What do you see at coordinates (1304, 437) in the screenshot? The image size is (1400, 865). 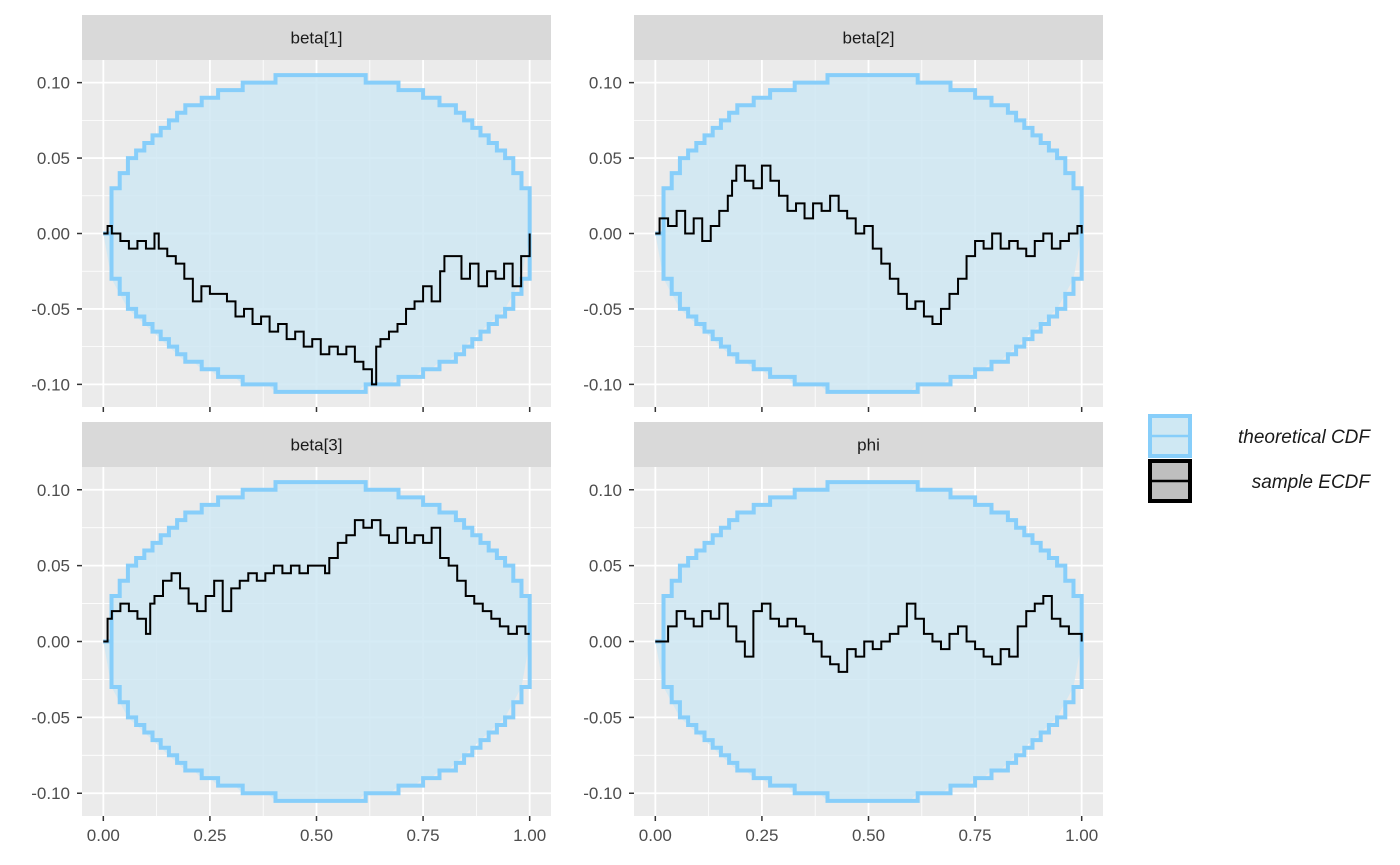 I see `legend-label-theoretical-cdf: theoretical CDF` at bounding box center [1304, 437].